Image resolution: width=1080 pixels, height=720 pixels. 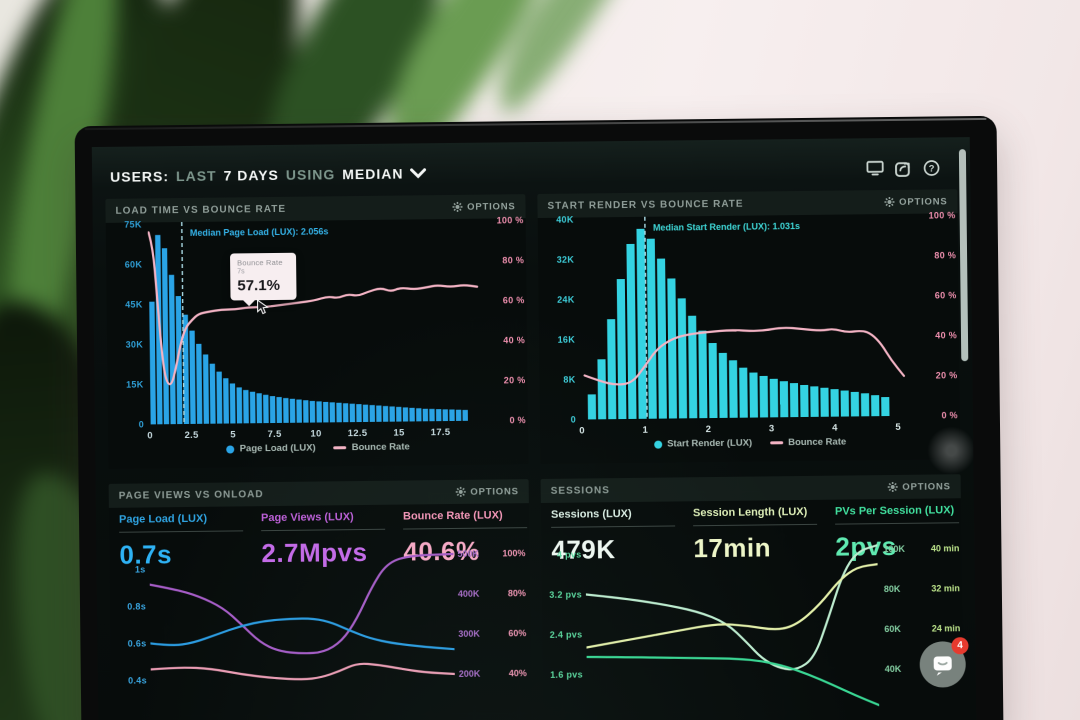 I want to click on chevron-down-icon, so click(x=418, y=173).